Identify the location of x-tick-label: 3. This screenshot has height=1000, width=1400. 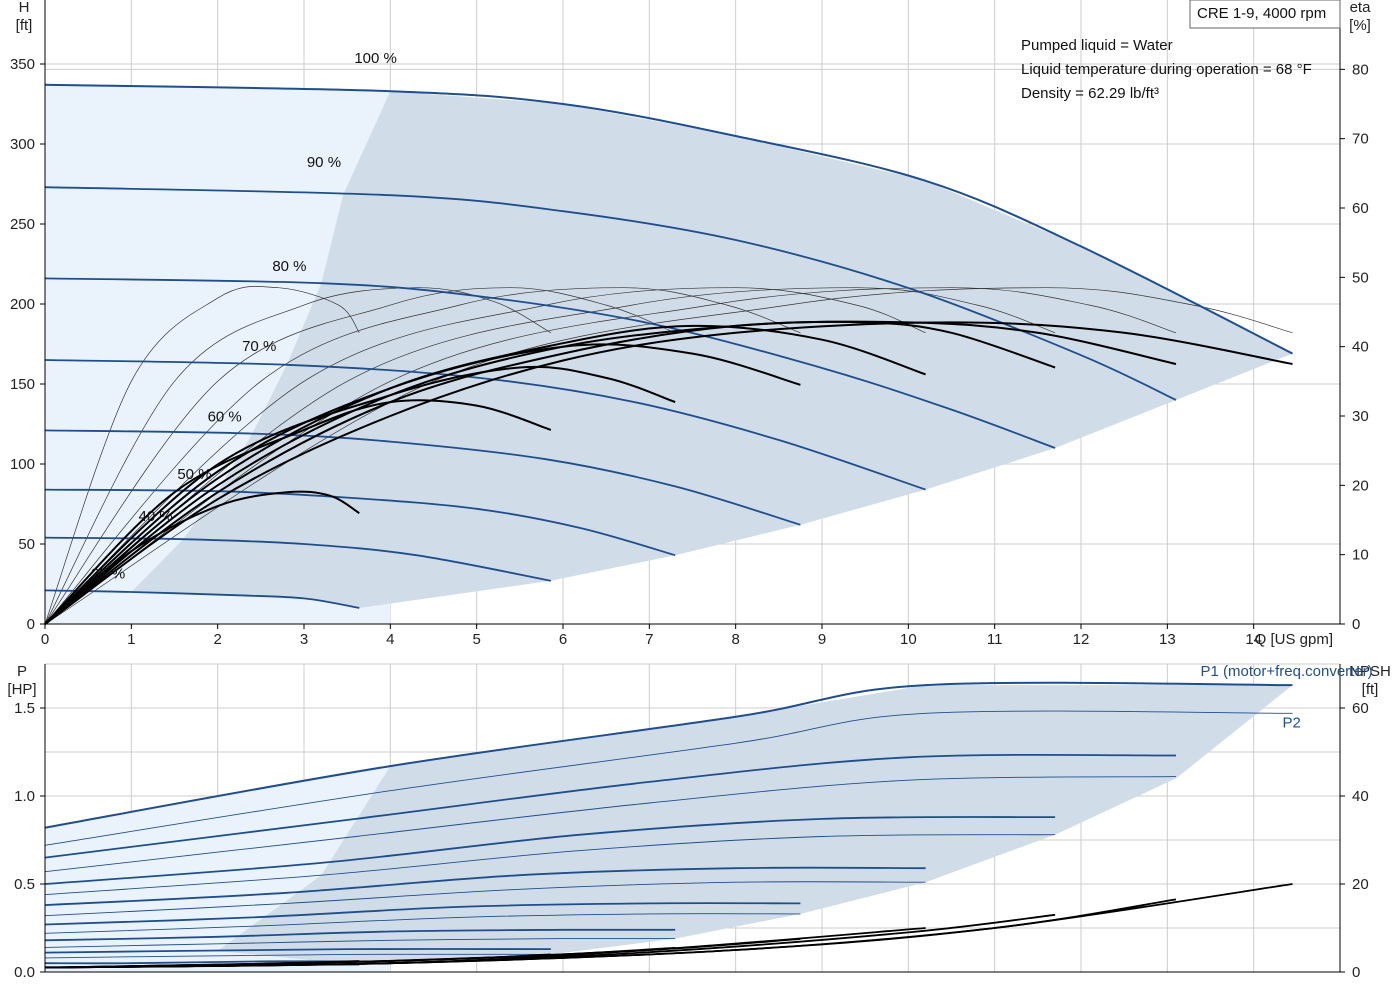
(304, 639).